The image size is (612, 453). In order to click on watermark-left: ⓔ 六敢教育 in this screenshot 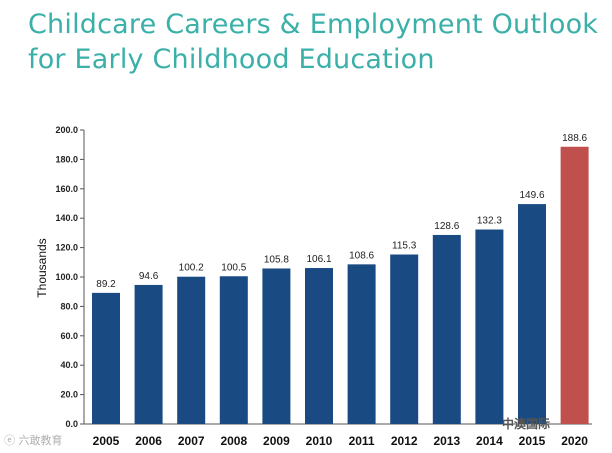, I will do `click(33, 440)`.